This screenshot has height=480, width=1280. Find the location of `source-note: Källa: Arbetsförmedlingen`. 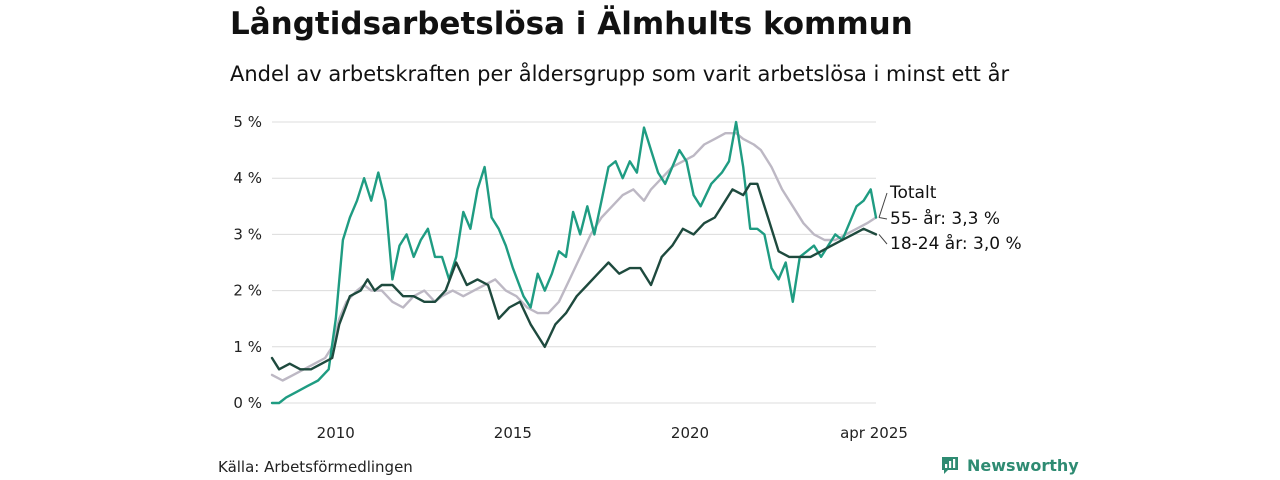

source-note: Källa: Arbetsförmedlingen is located at coordinates (315, 467).